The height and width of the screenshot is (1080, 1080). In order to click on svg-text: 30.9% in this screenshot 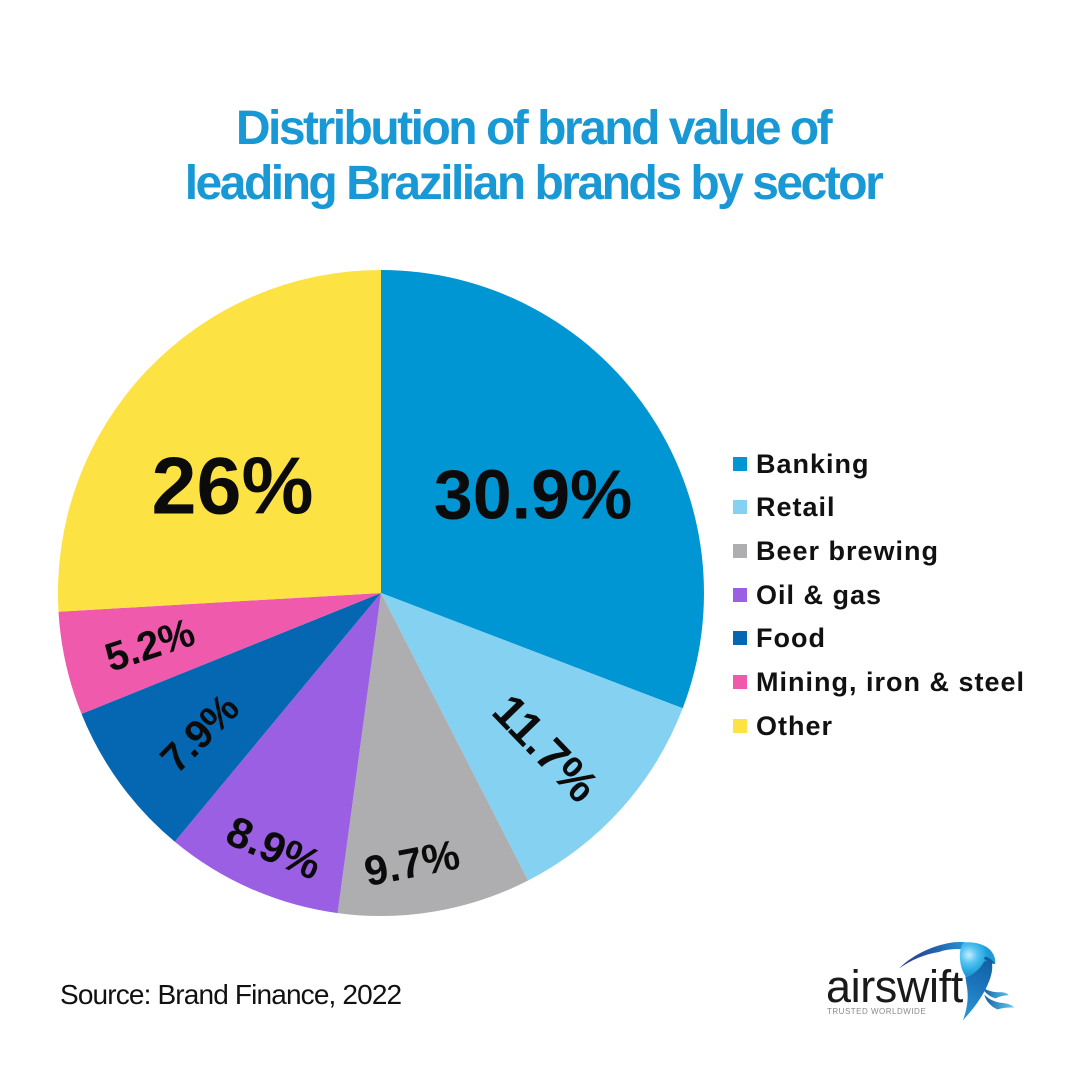, I will do `click(533, 495)`.